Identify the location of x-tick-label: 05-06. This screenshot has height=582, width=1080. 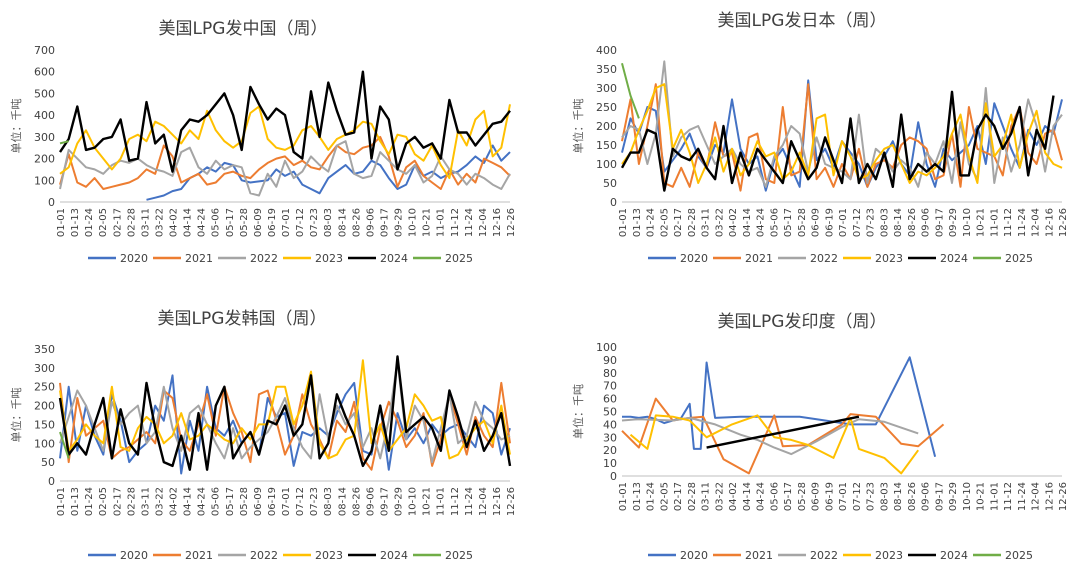
(774, 496).